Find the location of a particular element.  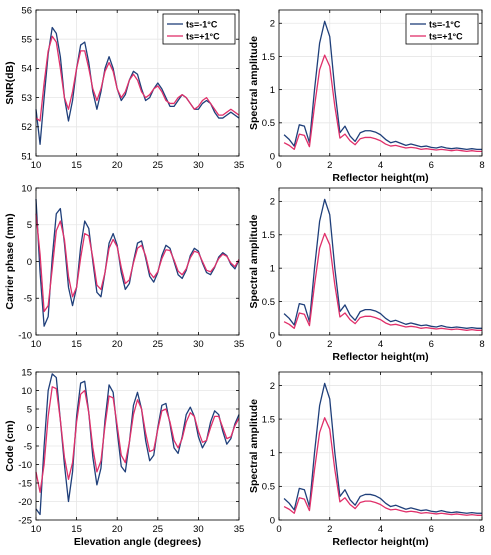

axes-box is located at coordinates (137, 83).